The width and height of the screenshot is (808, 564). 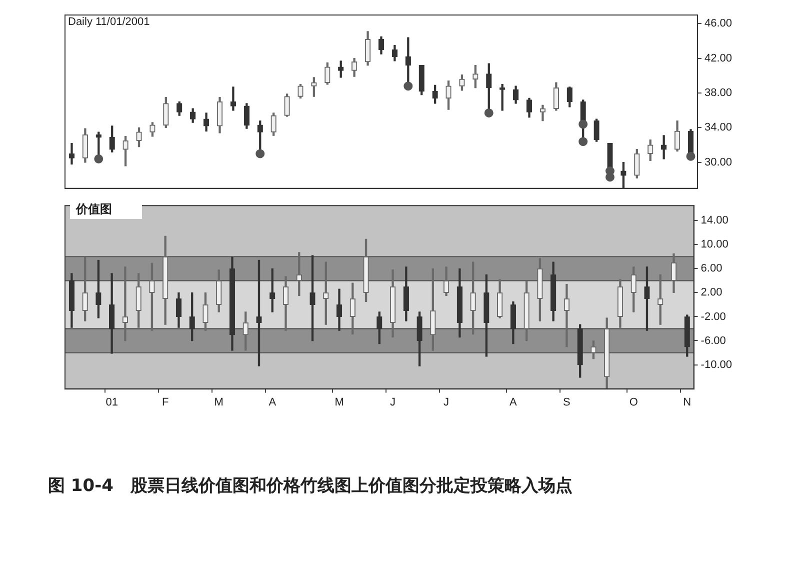 What do you see at coordinates (716, 364) in the screenshot?
I see `y-tick-label: -10.00` at bounding box center [716, 364].